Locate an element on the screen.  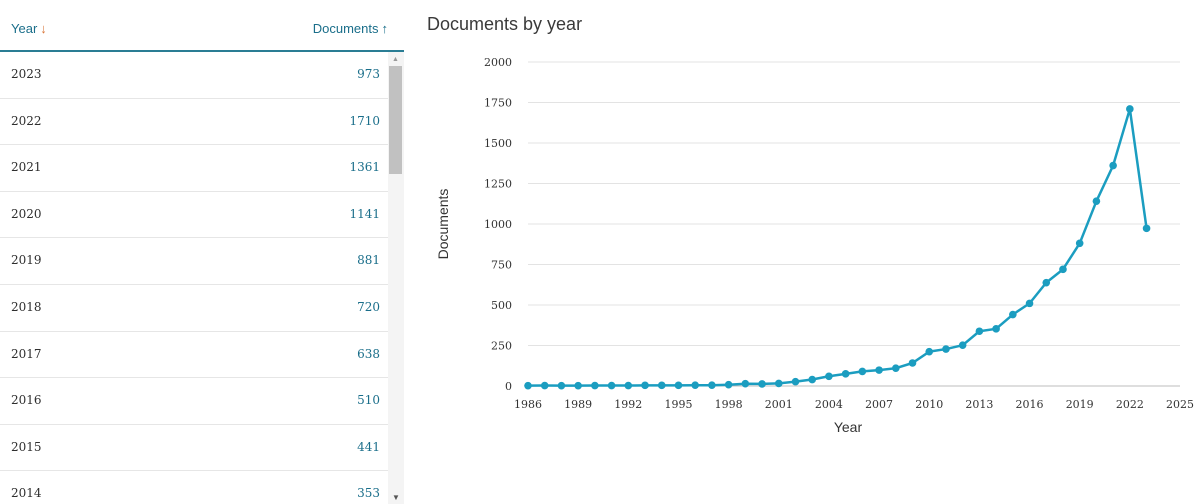
documents-cell: 881 is located at coordinates (368, 260).